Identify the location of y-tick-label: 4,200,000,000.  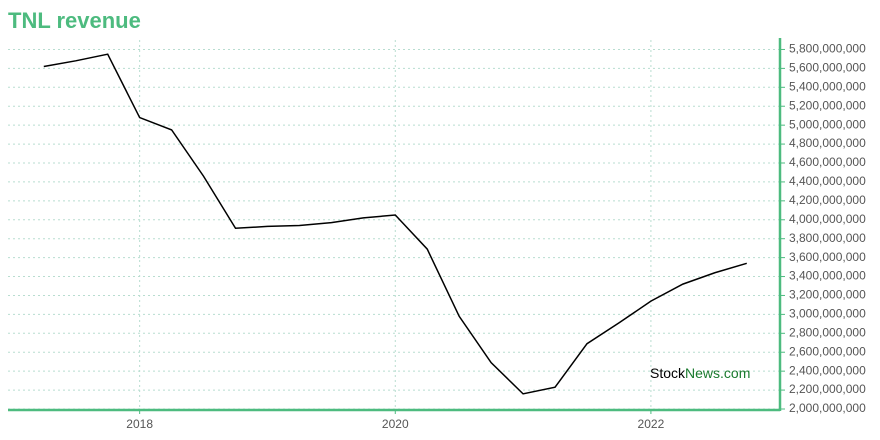
(827, 200).